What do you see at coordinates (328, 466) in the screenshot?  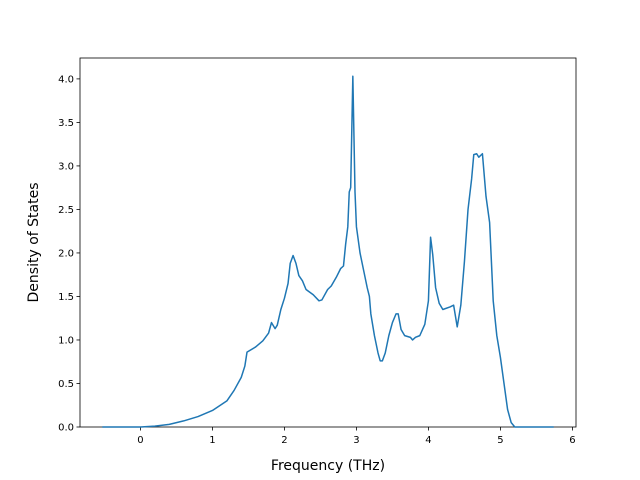 I see `x-axis-label: Frequency (THz)` at bounding box center [328, 466].